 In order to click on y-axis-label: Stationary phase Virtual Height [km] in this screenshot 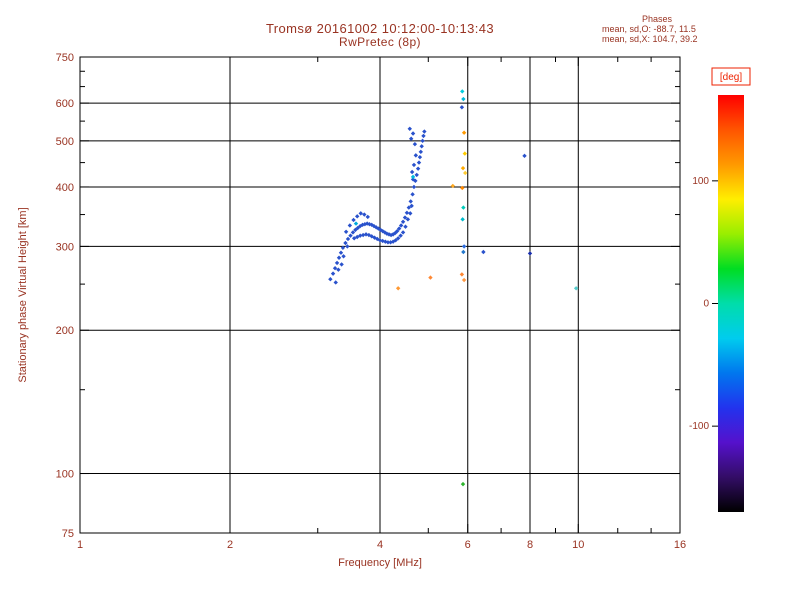, I will do `click(23, 294)`.